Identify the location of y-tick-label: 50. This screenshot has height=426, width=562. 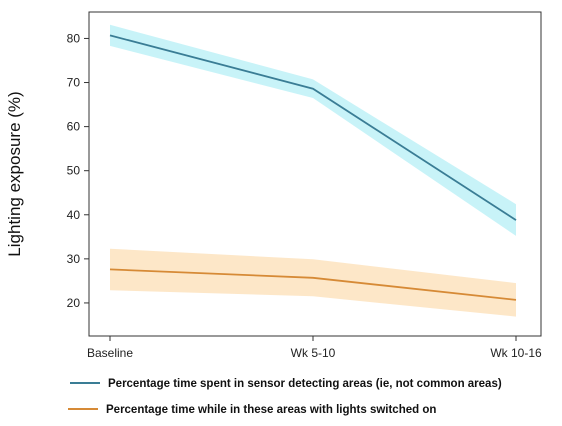
(74, 171).